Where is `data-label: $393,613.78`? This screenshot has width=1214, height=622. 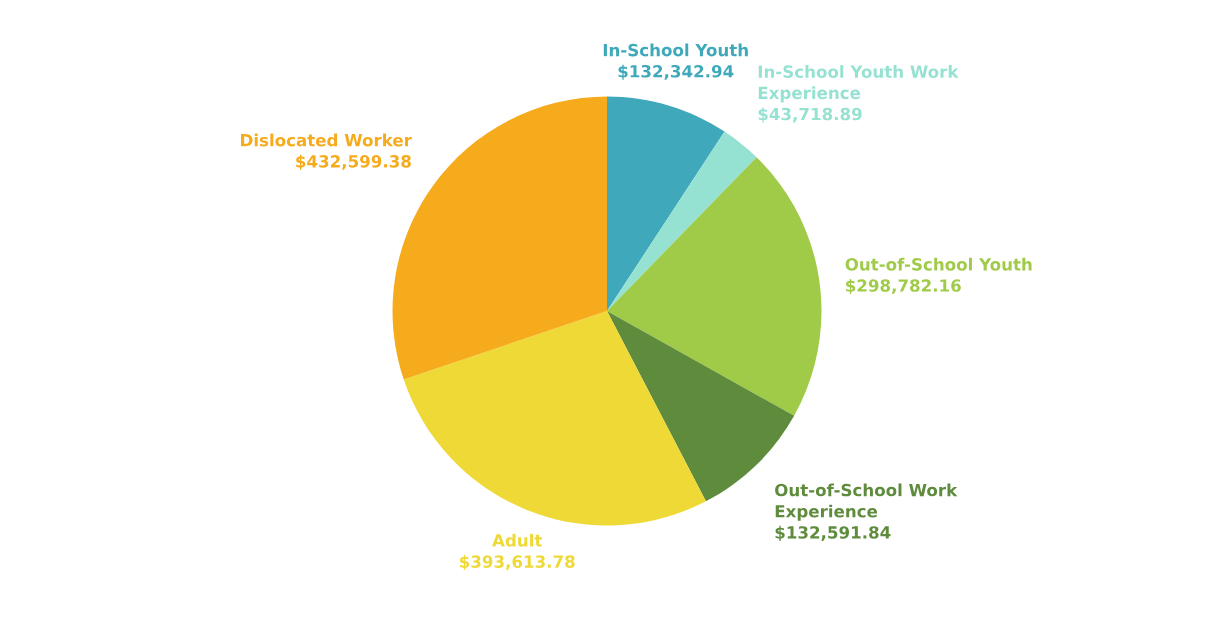
data-label: $393,613.78 is located at coordinates (517, 563).